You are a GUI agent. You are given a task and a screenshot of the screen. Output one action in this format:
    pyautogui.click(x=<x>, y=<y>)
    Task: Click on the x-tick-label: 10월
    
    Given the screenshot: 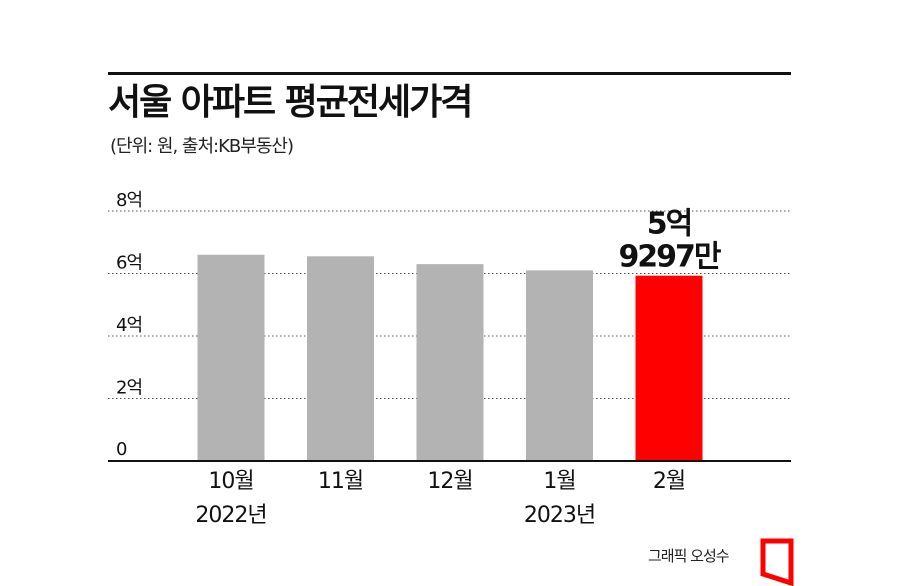 What is the action you would take?
    pyautogui.click(x=230, y=481)
    